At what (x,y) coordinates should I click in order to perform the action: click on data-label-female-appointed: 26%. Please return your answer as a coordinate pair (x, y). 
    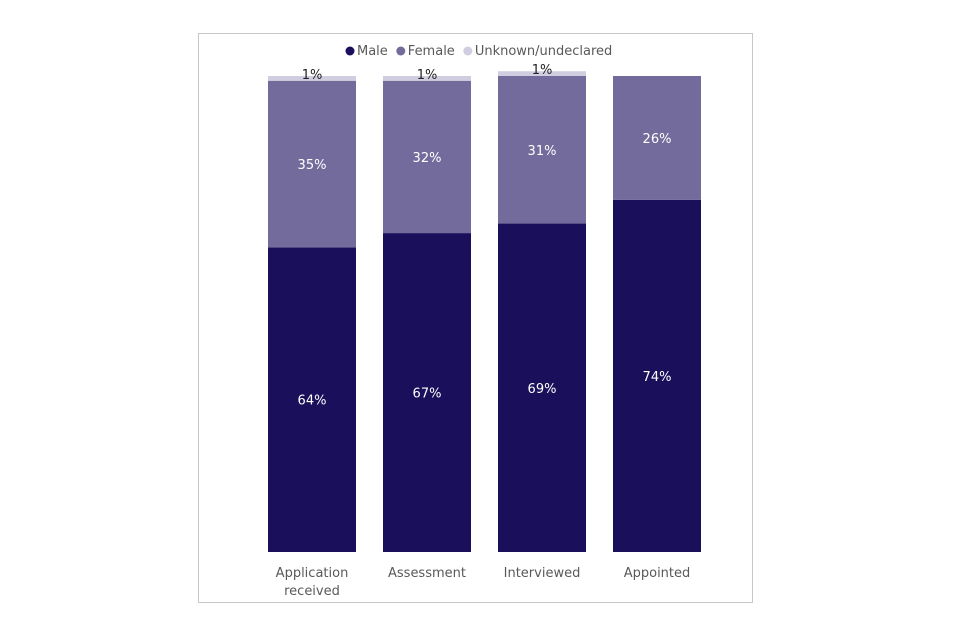
    Looking at the image, I should click on (657, 139).